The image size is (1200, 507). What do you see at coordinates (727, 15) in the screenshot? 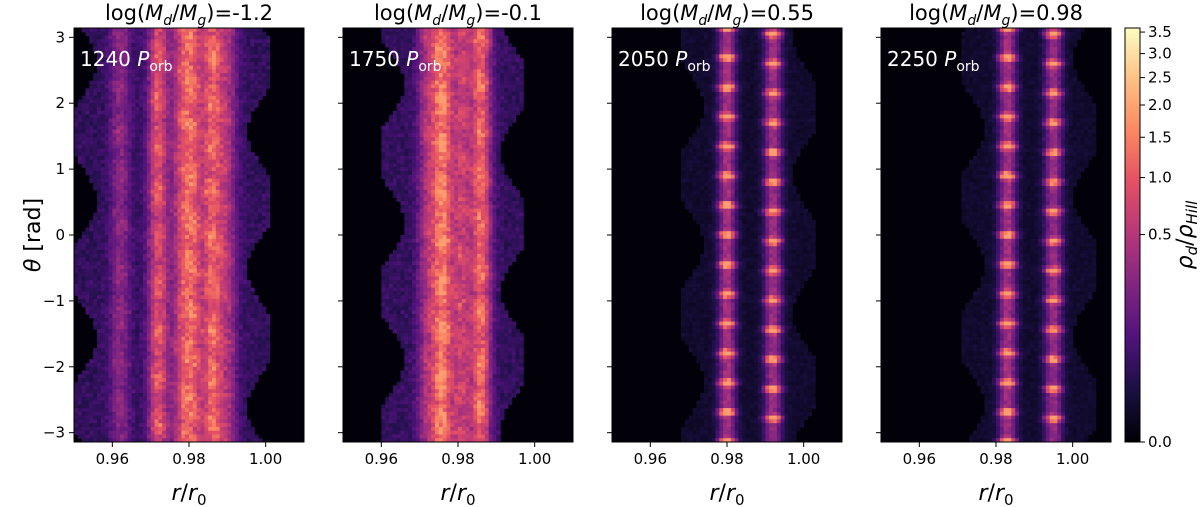
I see `panel-title: log(Md/Mg)=0.55` at bounding box center [727, 15].